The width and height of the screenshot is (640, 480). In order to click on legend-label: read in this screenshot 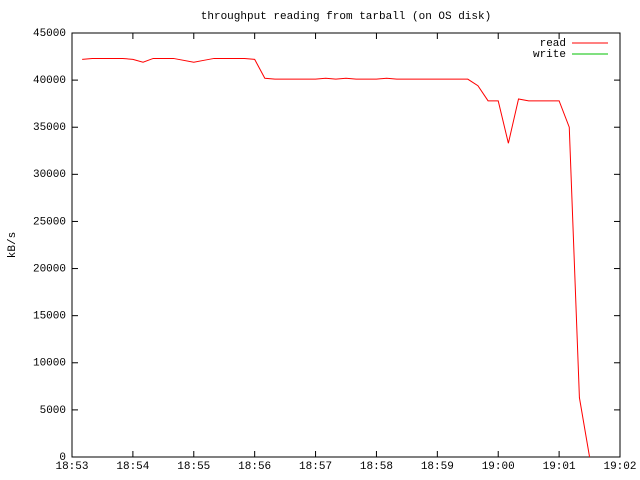, I will do `click(553, 44)`.